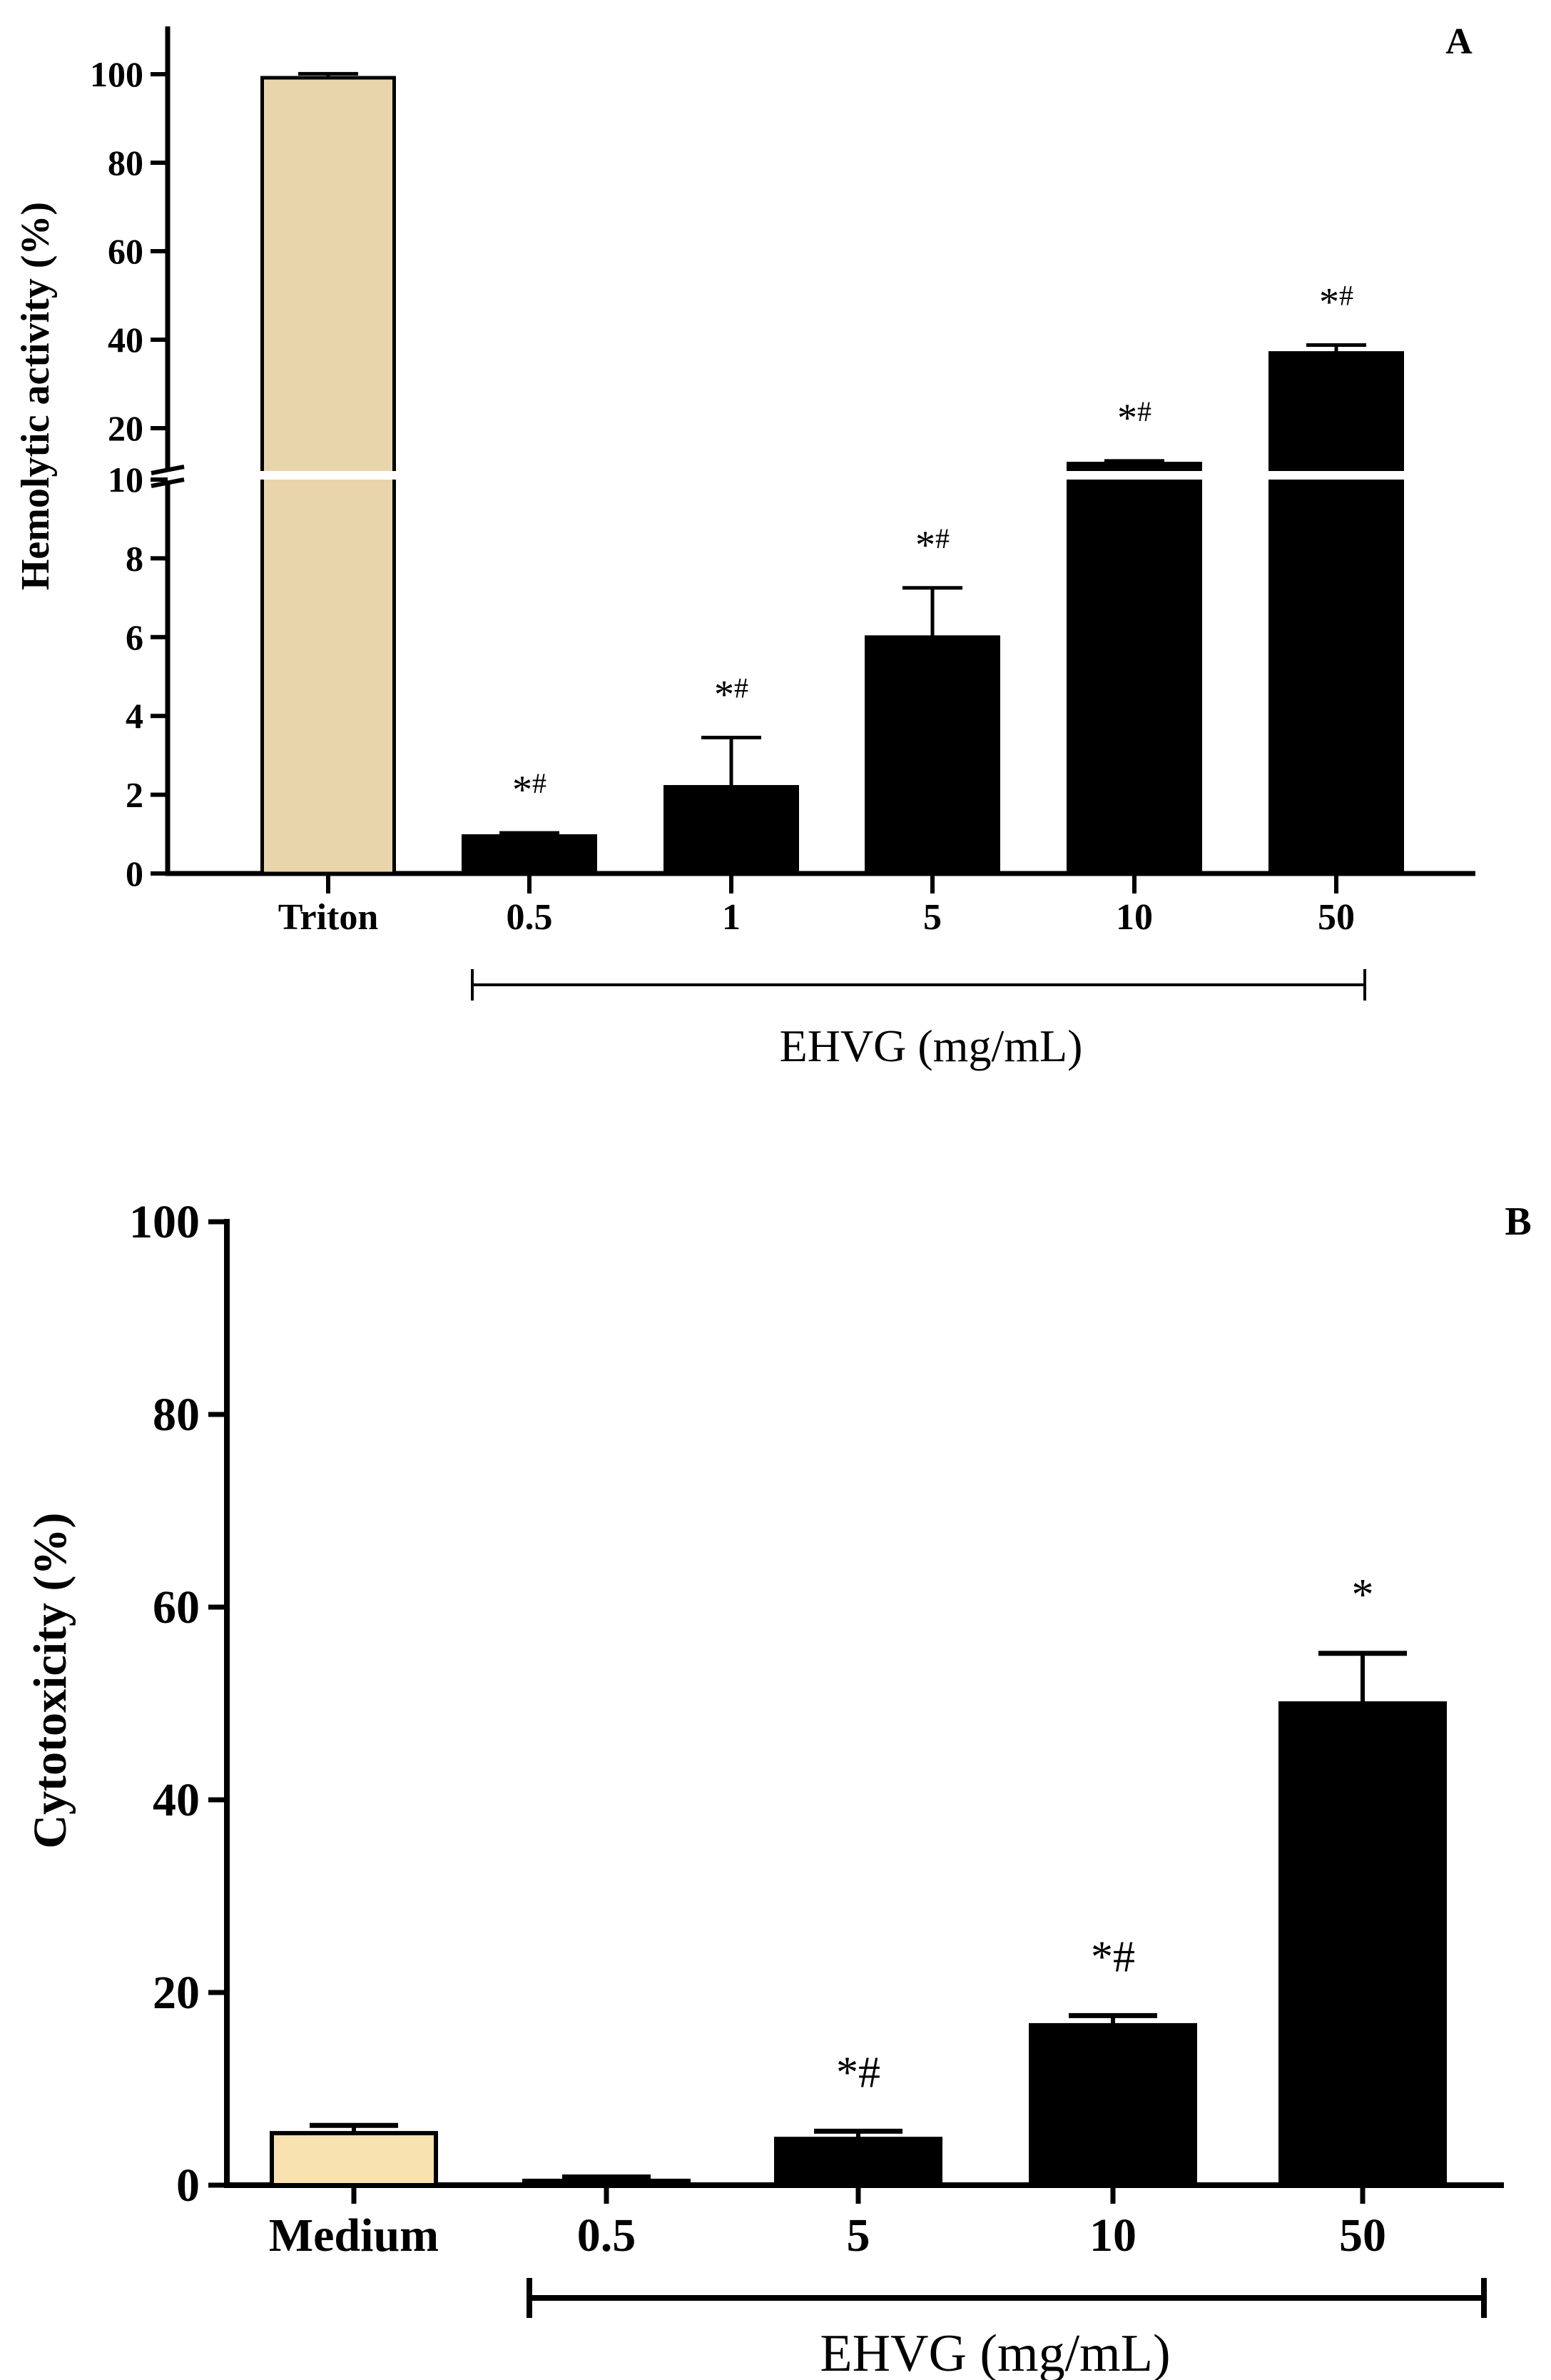 This screenshot has height=2380, width=1551. What do you see at coordinates (135, 795) in the screenshot?
I see `y-tick-label: 2` at bounding box center [135, 795].